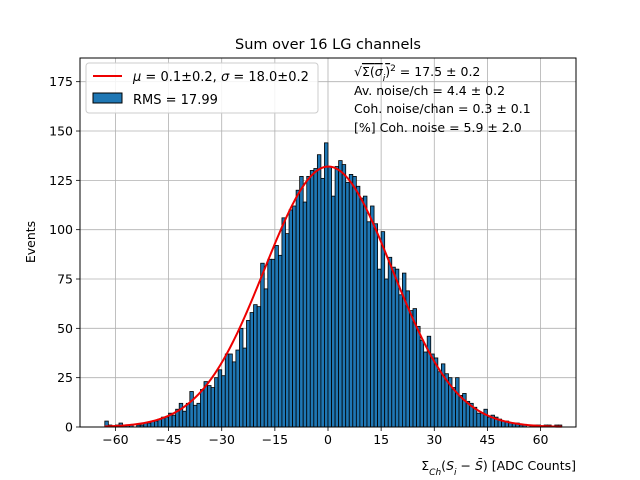  Describe the element at coordinates (498, 468) in the screenshot. I see `x-axis-label: ΣCh(Si − S̄) [ADC Counts]` at that location.